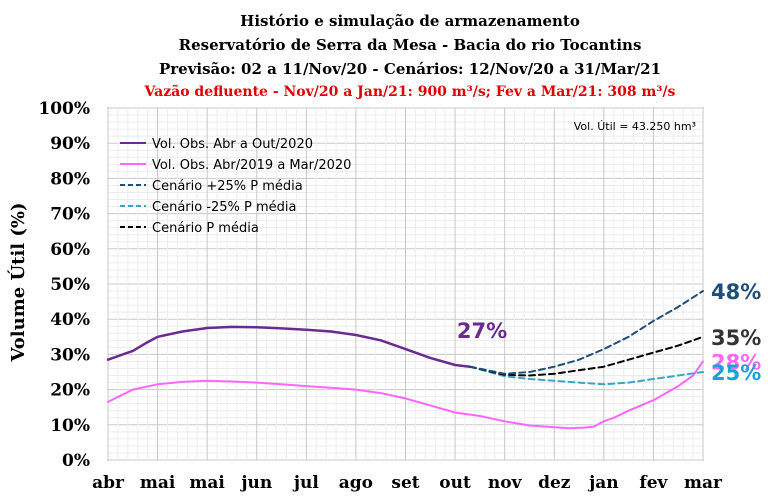 The width and height of the screenshot is (768, 502). What do you see at coordinates (736, 362) in the screenshot?
I see `end-label-2: 28%` at bounding box center [736, 362].